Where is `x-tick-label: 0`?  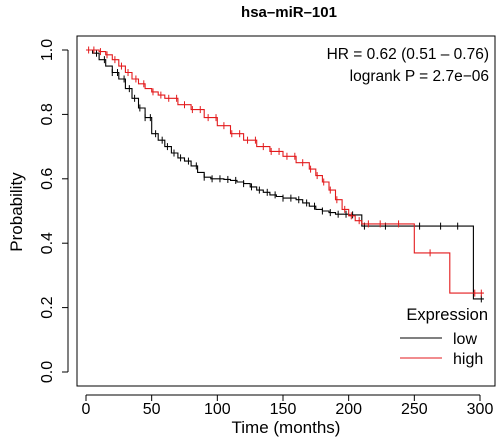 x-tick-label: 0 is located at coordinates (86, 409).